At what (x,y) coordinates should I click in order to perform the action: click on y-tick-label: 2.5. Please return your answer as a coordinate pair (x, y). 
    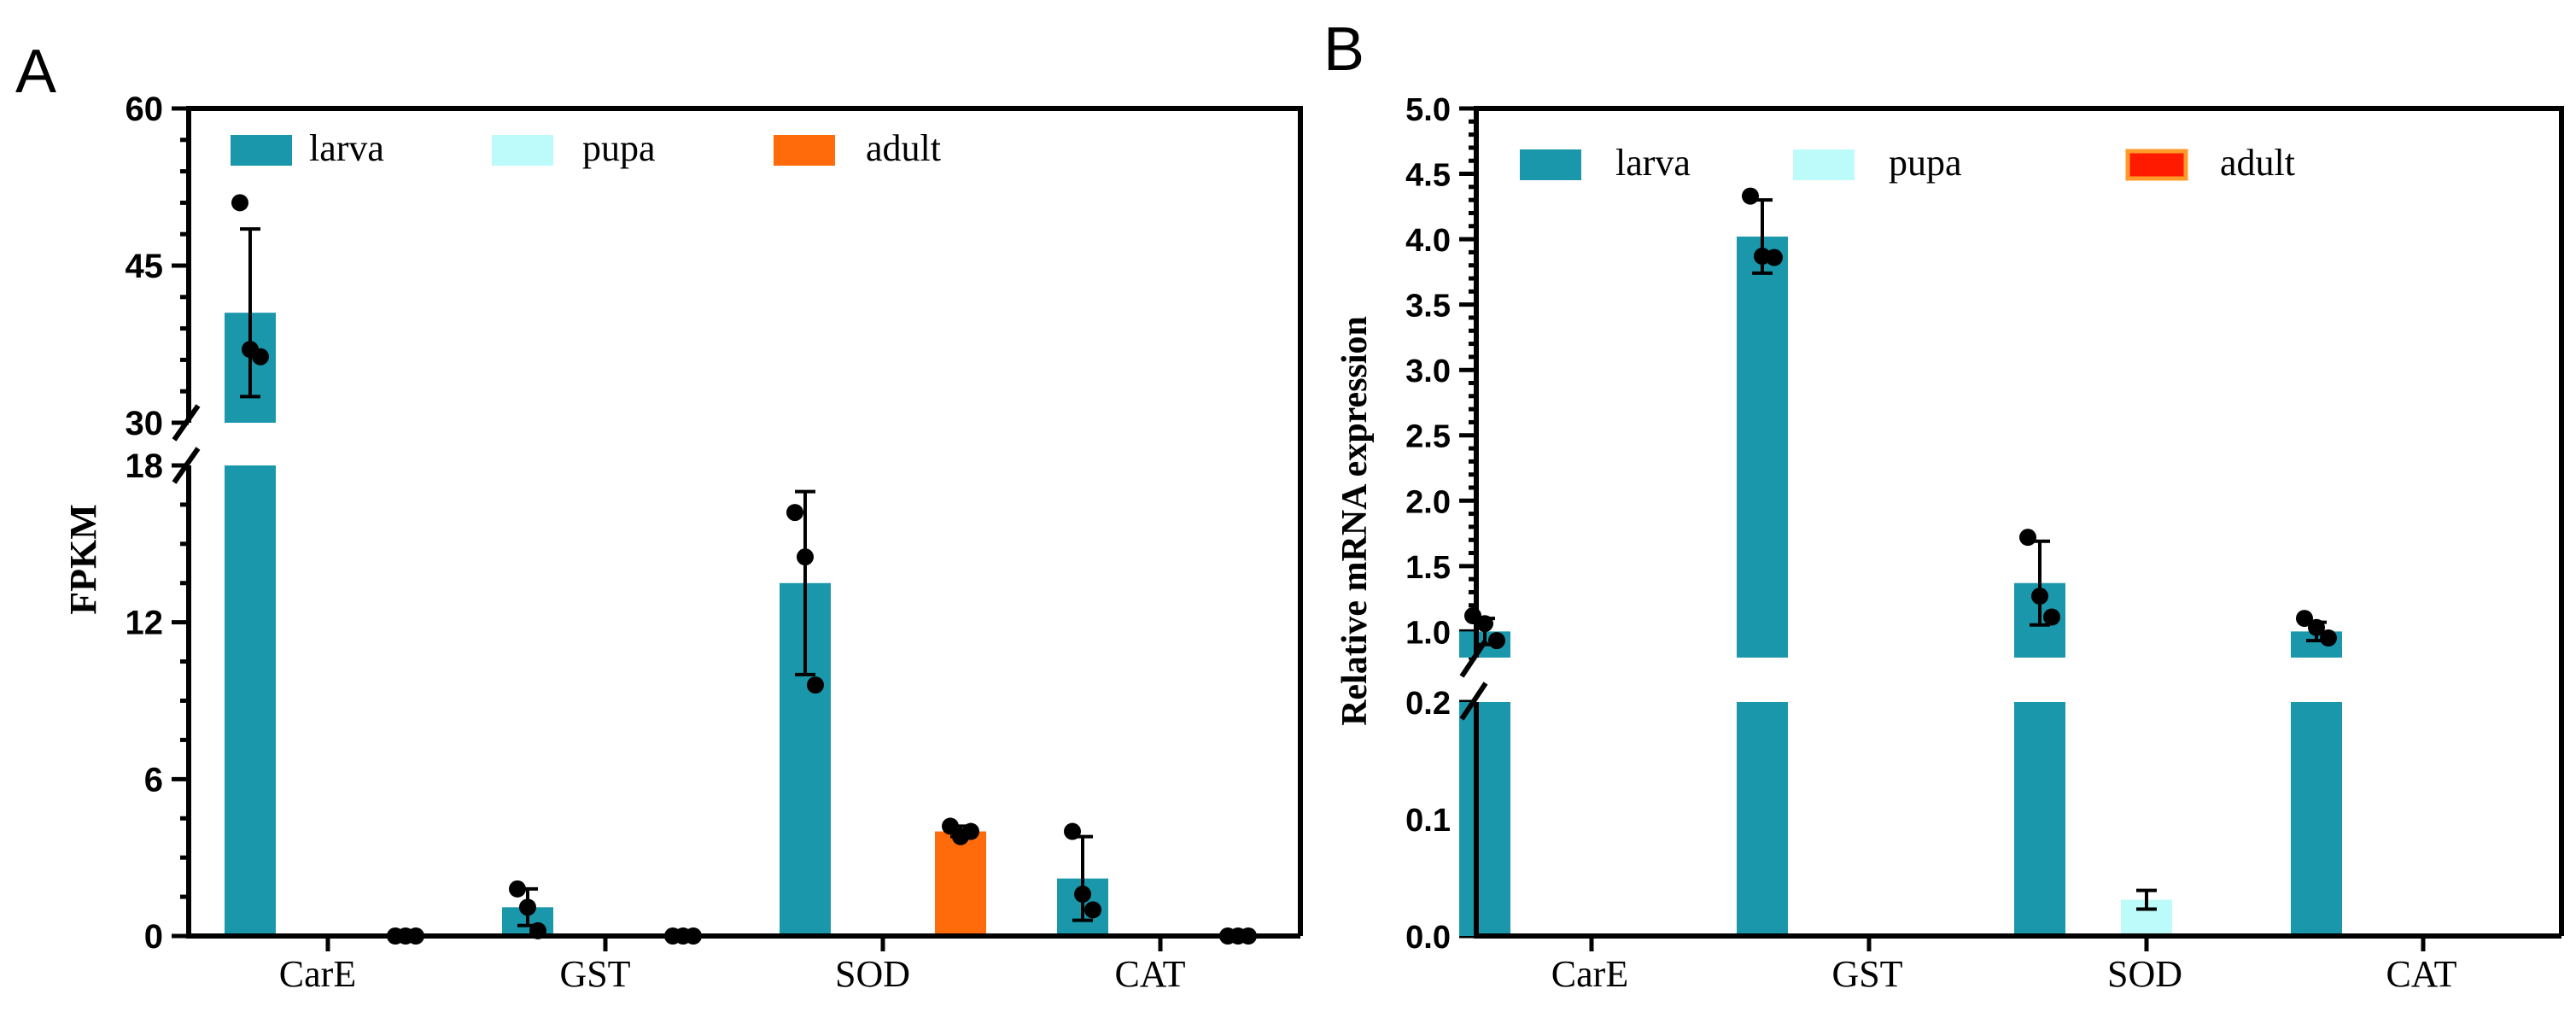
    Looking at the image, I should click on (1428, 437).